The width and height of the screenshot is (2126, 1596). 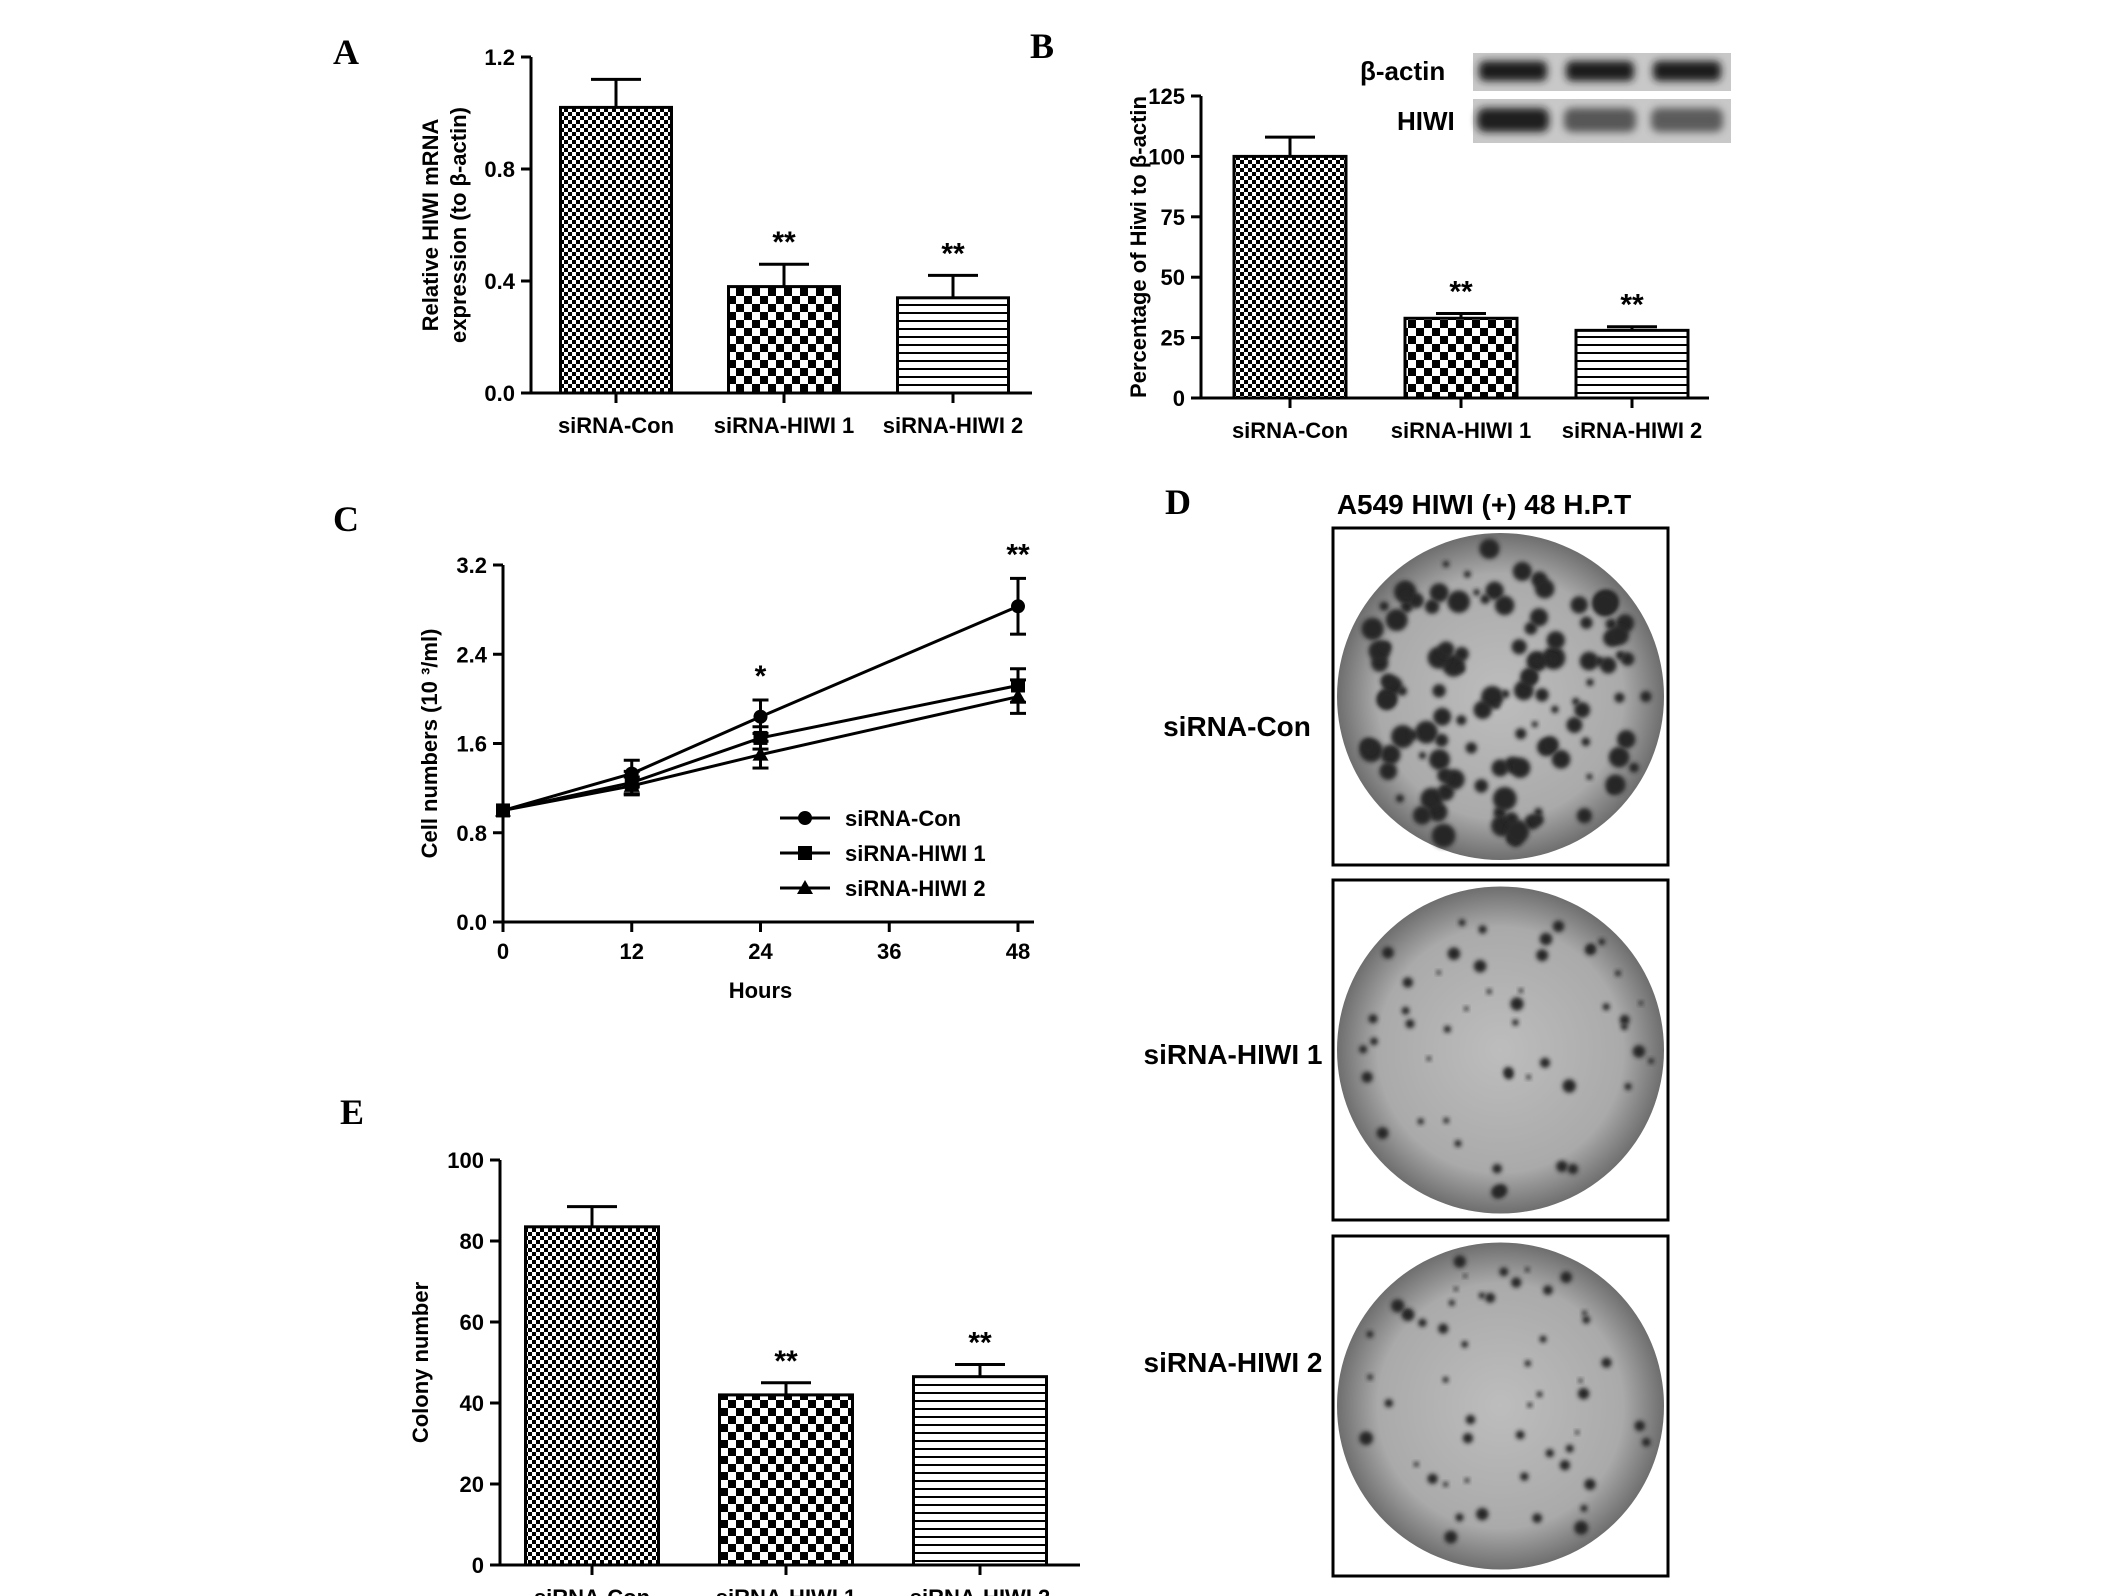 I want to click on x-tick-label: 24, so click(x=760, y=951).